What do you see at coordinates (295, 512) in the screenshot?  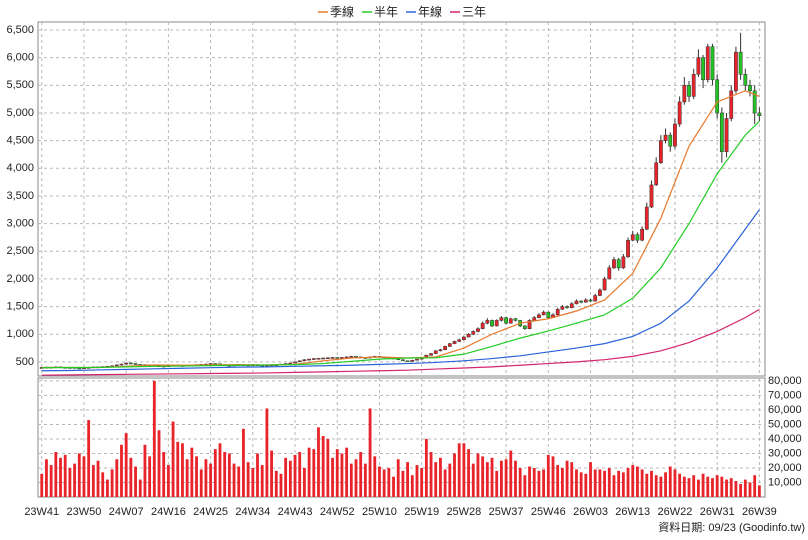 I see `x-tick-label: 24W43` at bounding box center [295, 512].